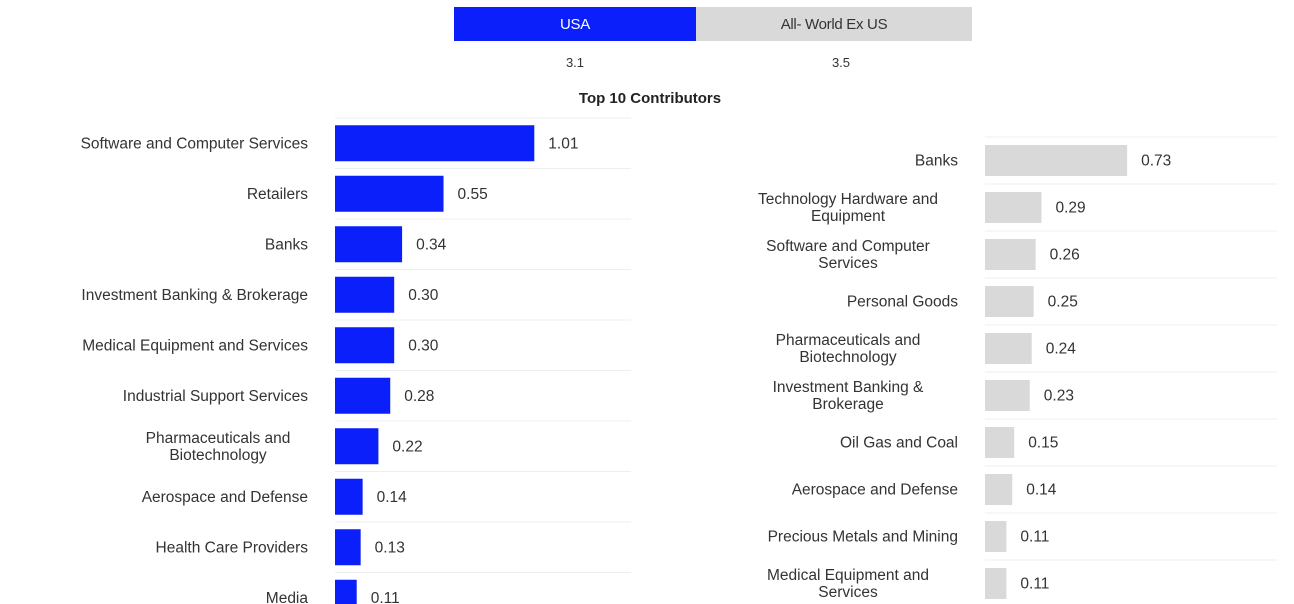 The width and height of the screenshot is (1294, 604). Describe the element at coordinates (431, 244) in the screenshot. I see `data-label: 0.34` at that location.